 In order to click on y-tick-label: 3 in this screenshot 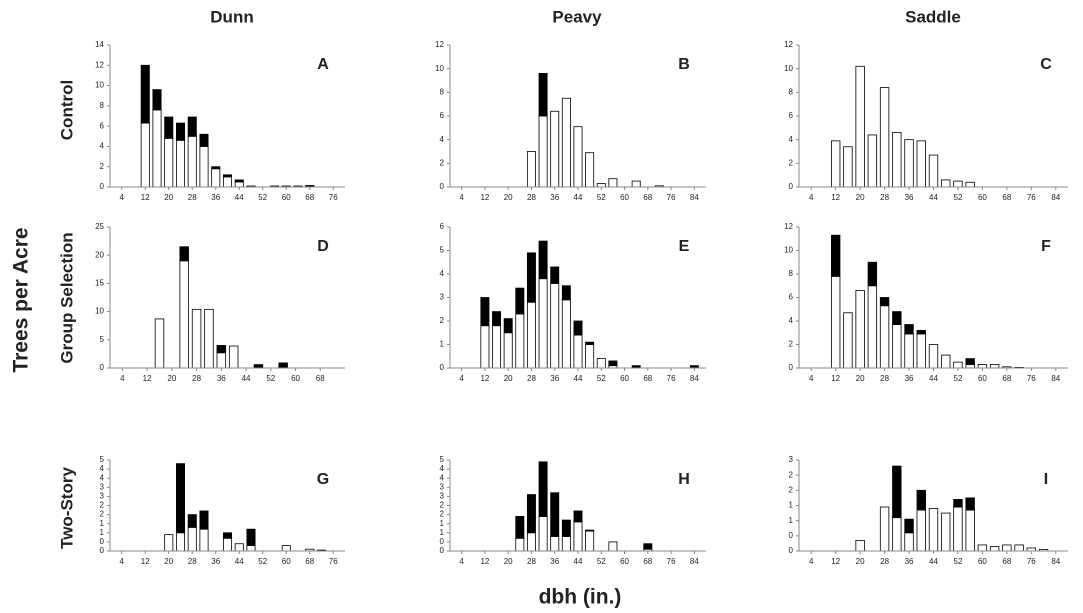, I will do `click(102, 486)`.